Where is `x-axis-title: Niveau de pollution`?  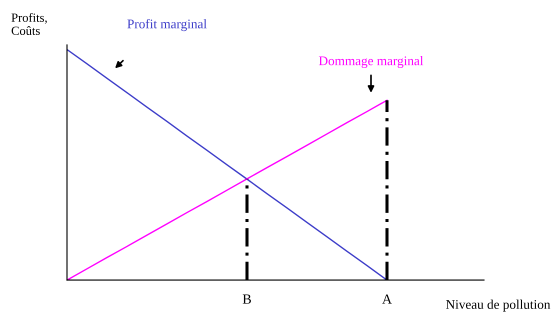
x-axis-title: Niveau de pollution is located at coordinates (498, 306).